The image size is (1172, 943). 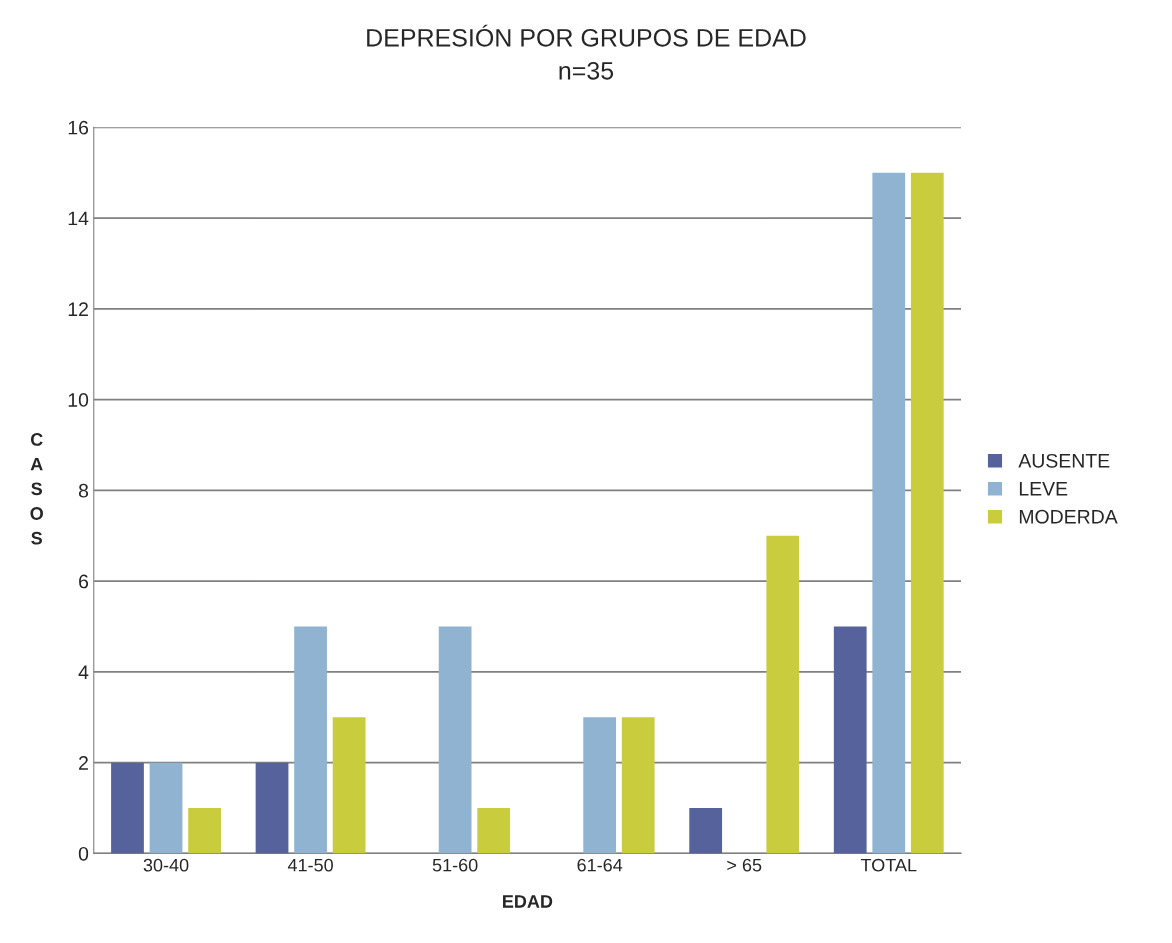 I want to click on y-tick-label: 8, so click(x=83, y=490).